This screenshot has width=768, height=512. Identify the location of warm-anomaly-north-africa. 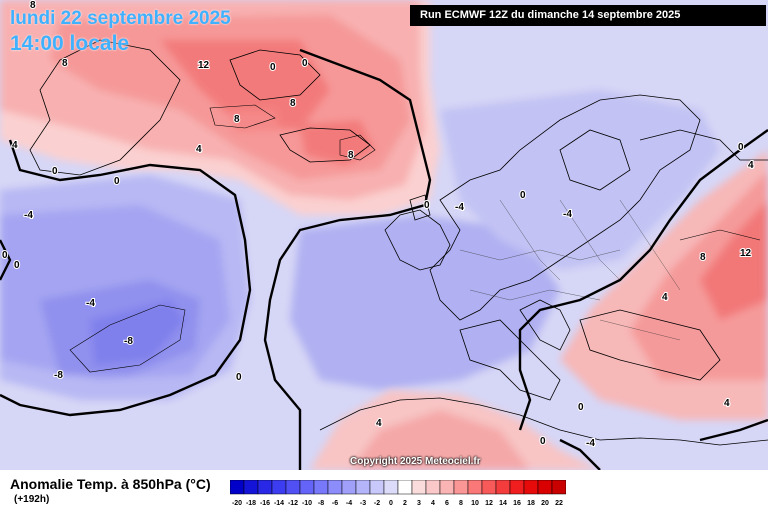
(455, 430).